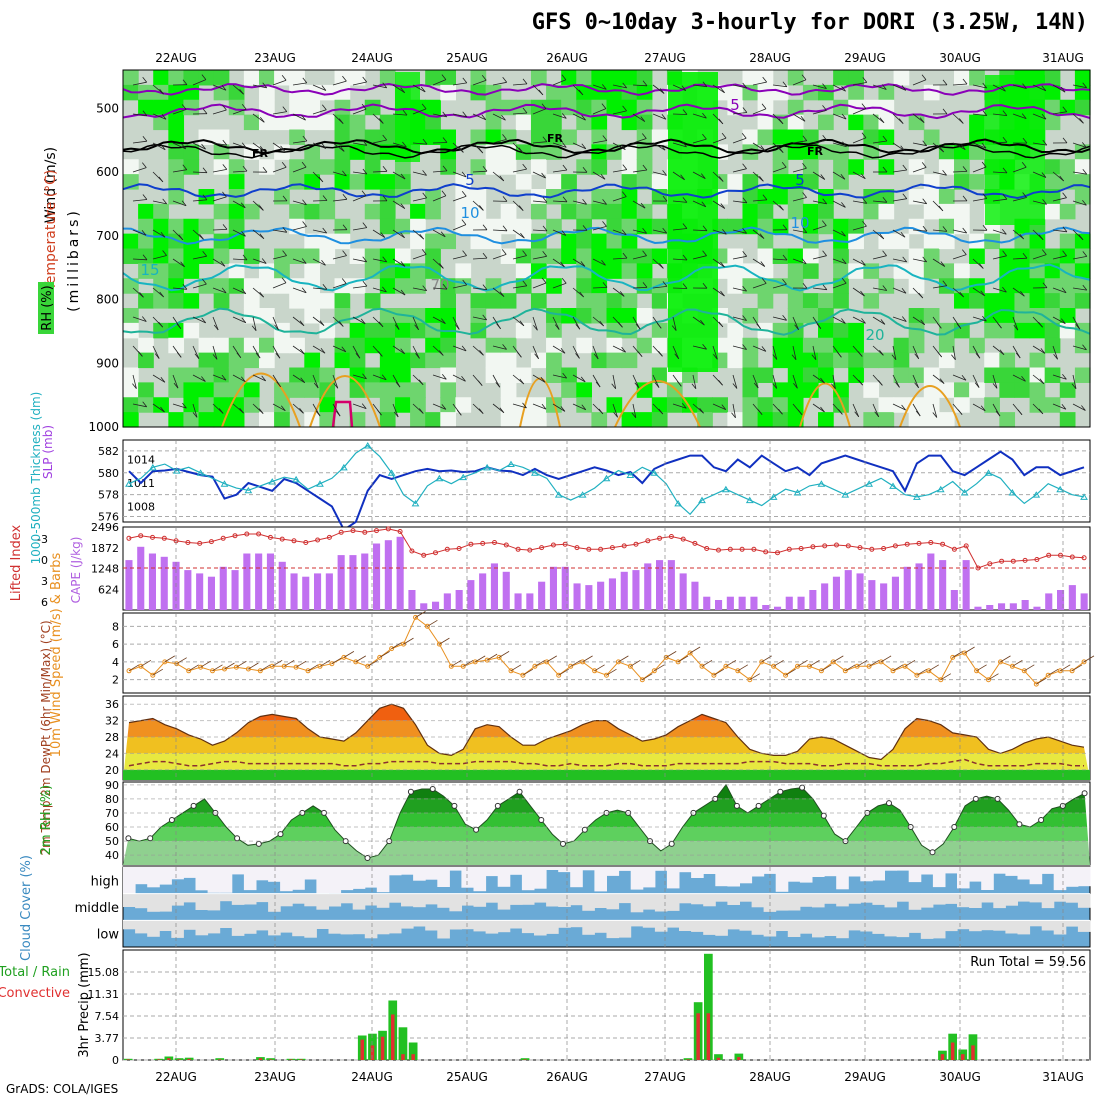 The width and height of the screenshot is (1100, 1100). I want to click on rh2m-point, so click(563, 843).